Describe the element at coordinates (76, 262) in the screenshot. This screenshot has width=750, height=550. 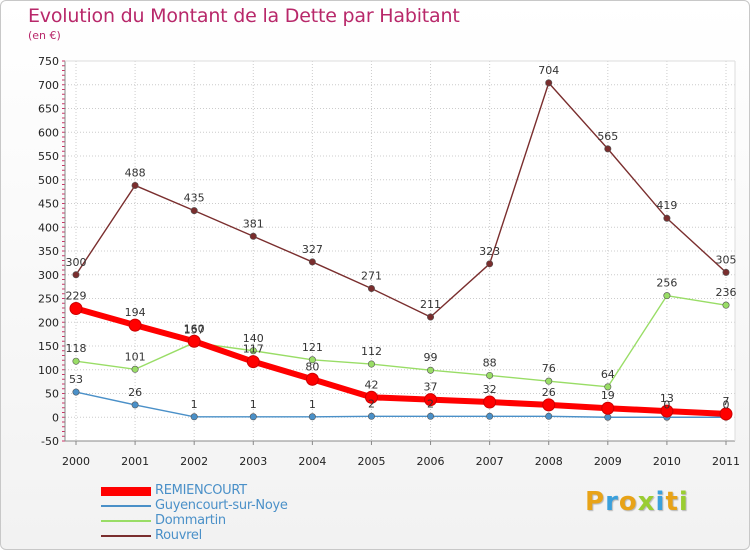
I see `data-label: 300` at that location.